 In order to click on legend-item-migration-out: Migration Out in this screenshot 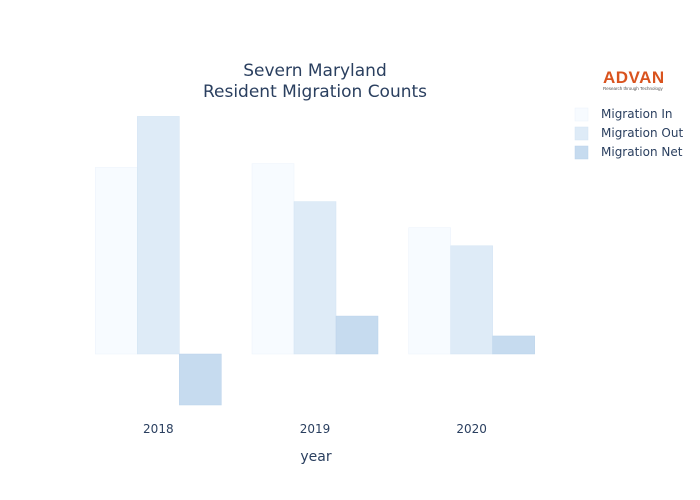, I will do `click(628, 133)`.